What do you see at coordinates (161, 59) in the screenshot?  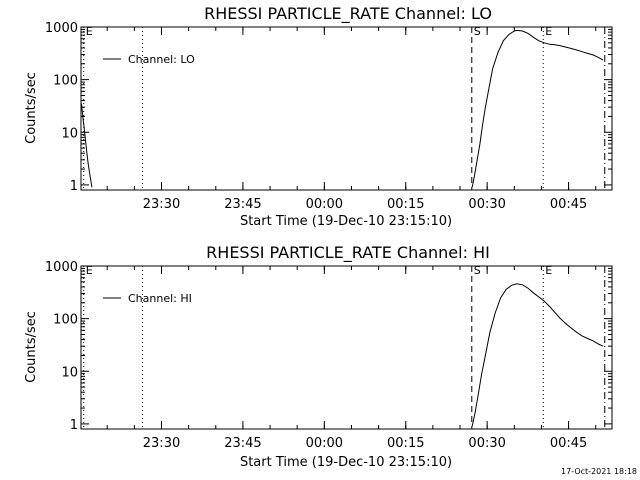 I see `legend-label: Channel: LO` at bounding box center [161, 59].